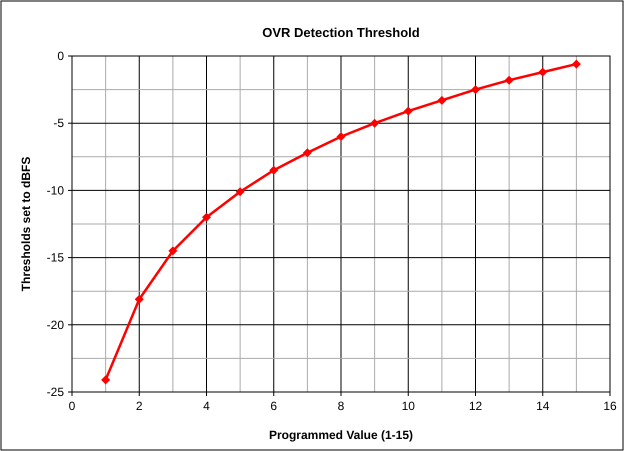 Image resolution: width=624 pixels, height=451 pixels. I want to click on x-tick-label: 4, so click(206, 406).